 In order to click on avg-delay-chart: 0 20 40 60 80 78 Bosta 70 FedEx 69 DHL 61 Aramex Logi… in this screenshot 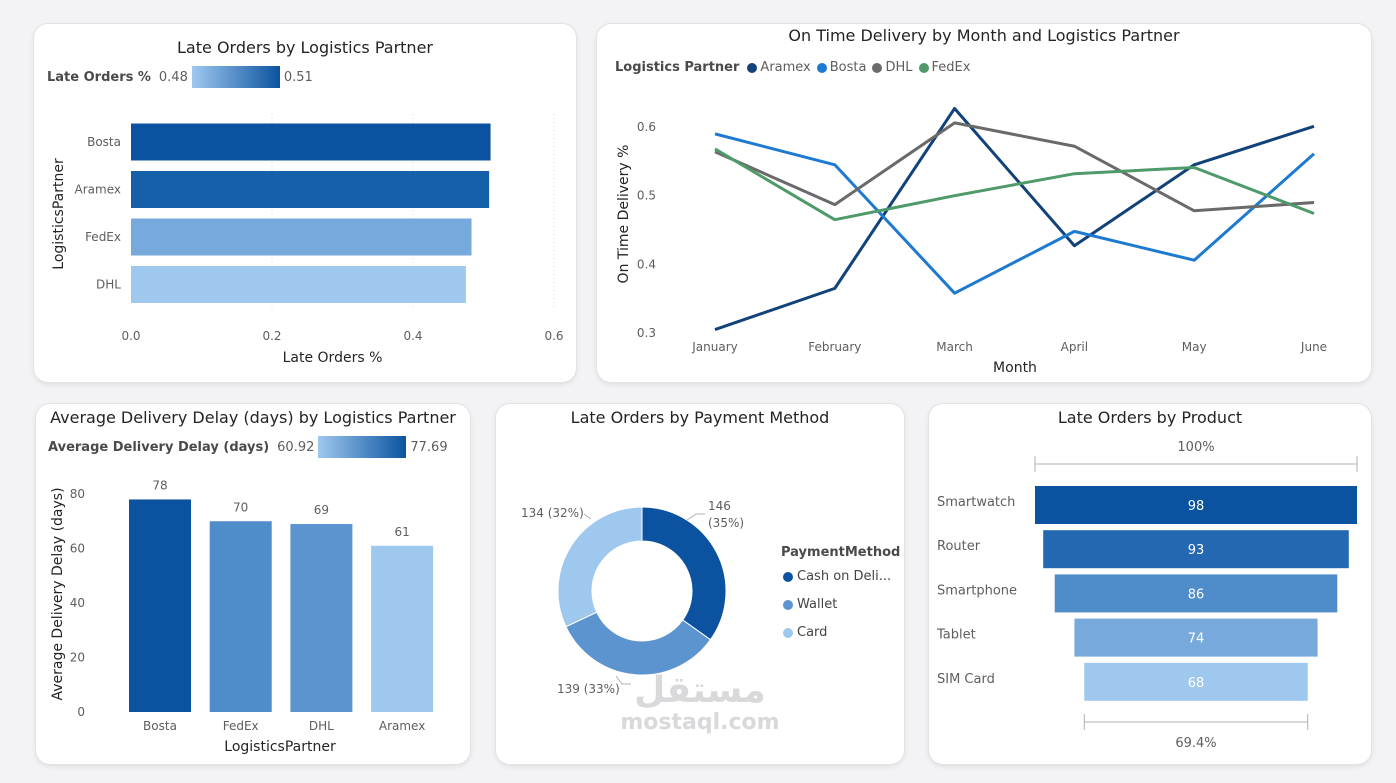, I will do `click(242, 616)`.